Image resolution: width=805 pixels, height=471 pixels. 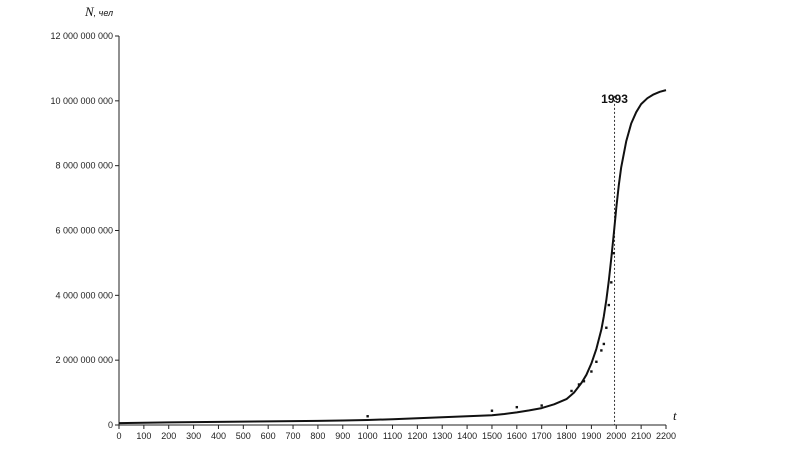 What do you see at coordinates (143, 436) in the screenshot?
I see `x-tick-label: 100` at bounding box center [143, 436].